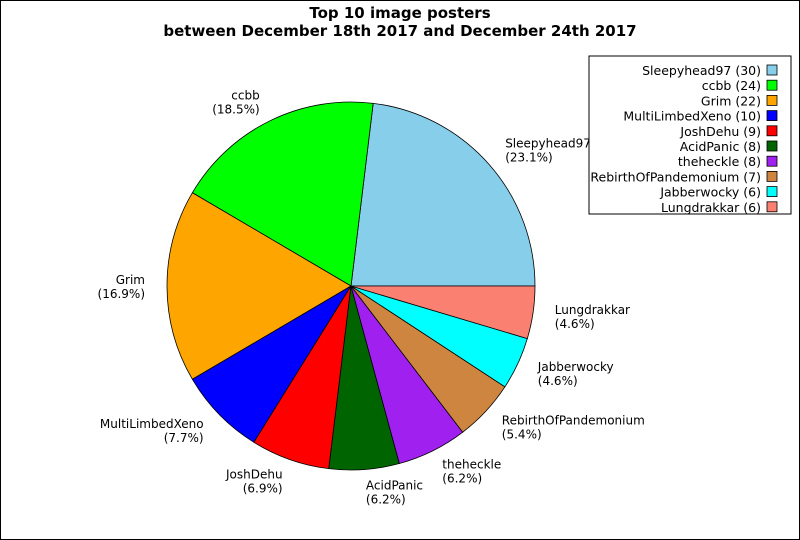 The width and height of the screenshot is (800, 540). Describe the element at coordinates (121, 294) in the screenshot. I see `slice-percent-grim: (16.9%)` at that location.